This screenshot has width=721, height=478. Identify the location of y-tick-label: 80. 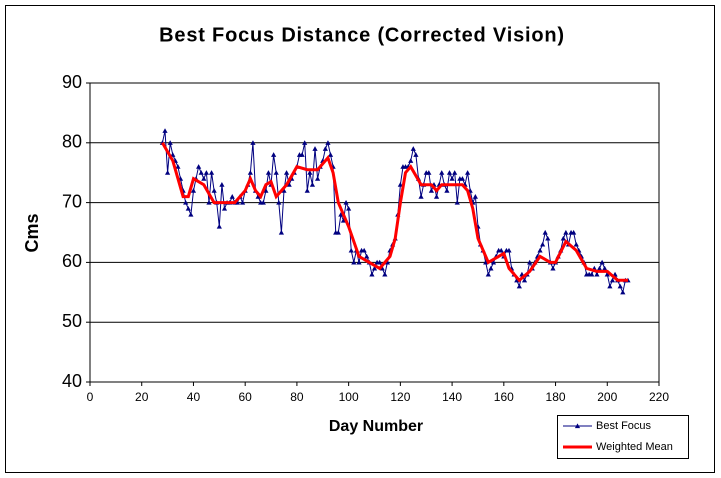
(72, 142).